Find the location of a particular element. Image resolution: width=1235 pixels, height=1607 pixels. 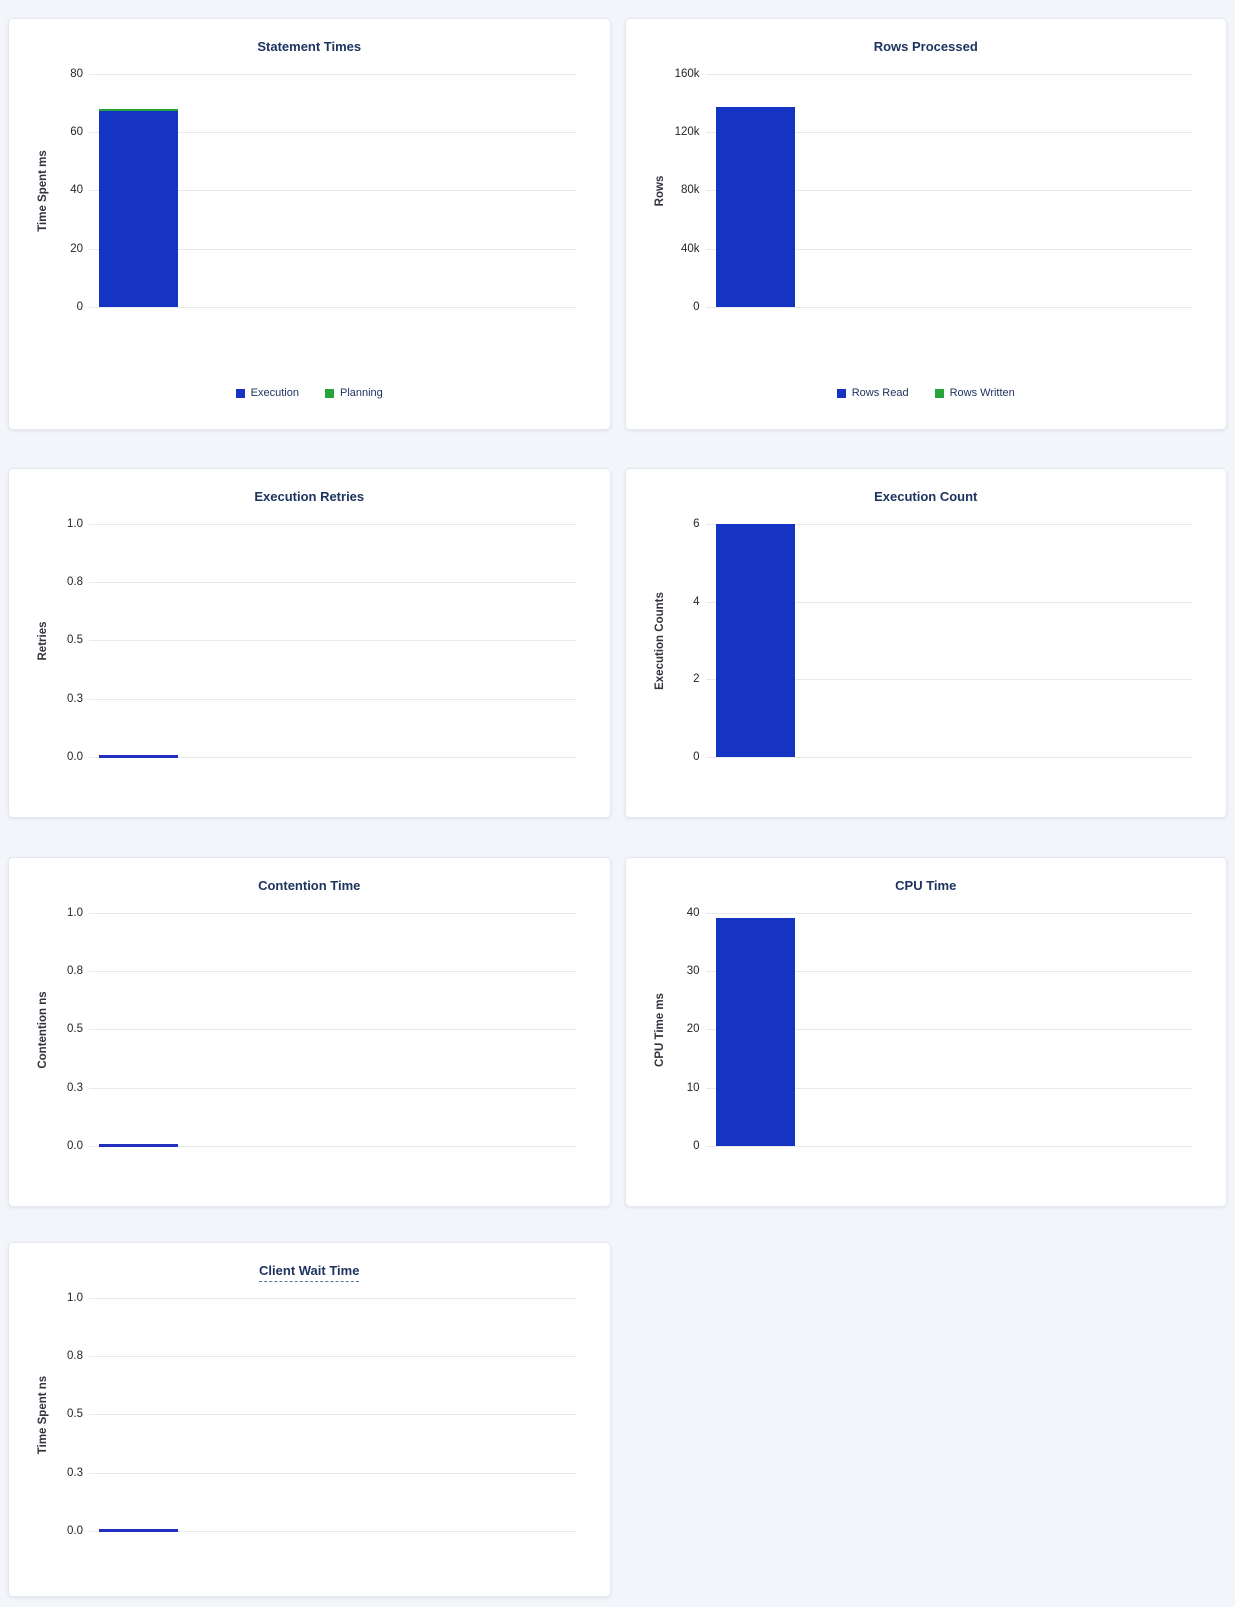

y-tick-label: 80 is located at coordinates (76, 74).